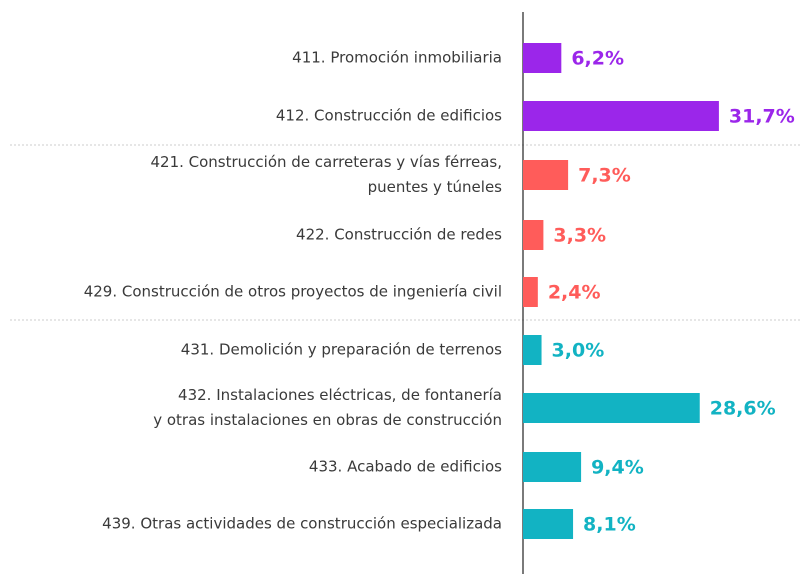 This screenshot has width=800, height=574. I want to click on value-label: 6,2%, so click(597, 59).